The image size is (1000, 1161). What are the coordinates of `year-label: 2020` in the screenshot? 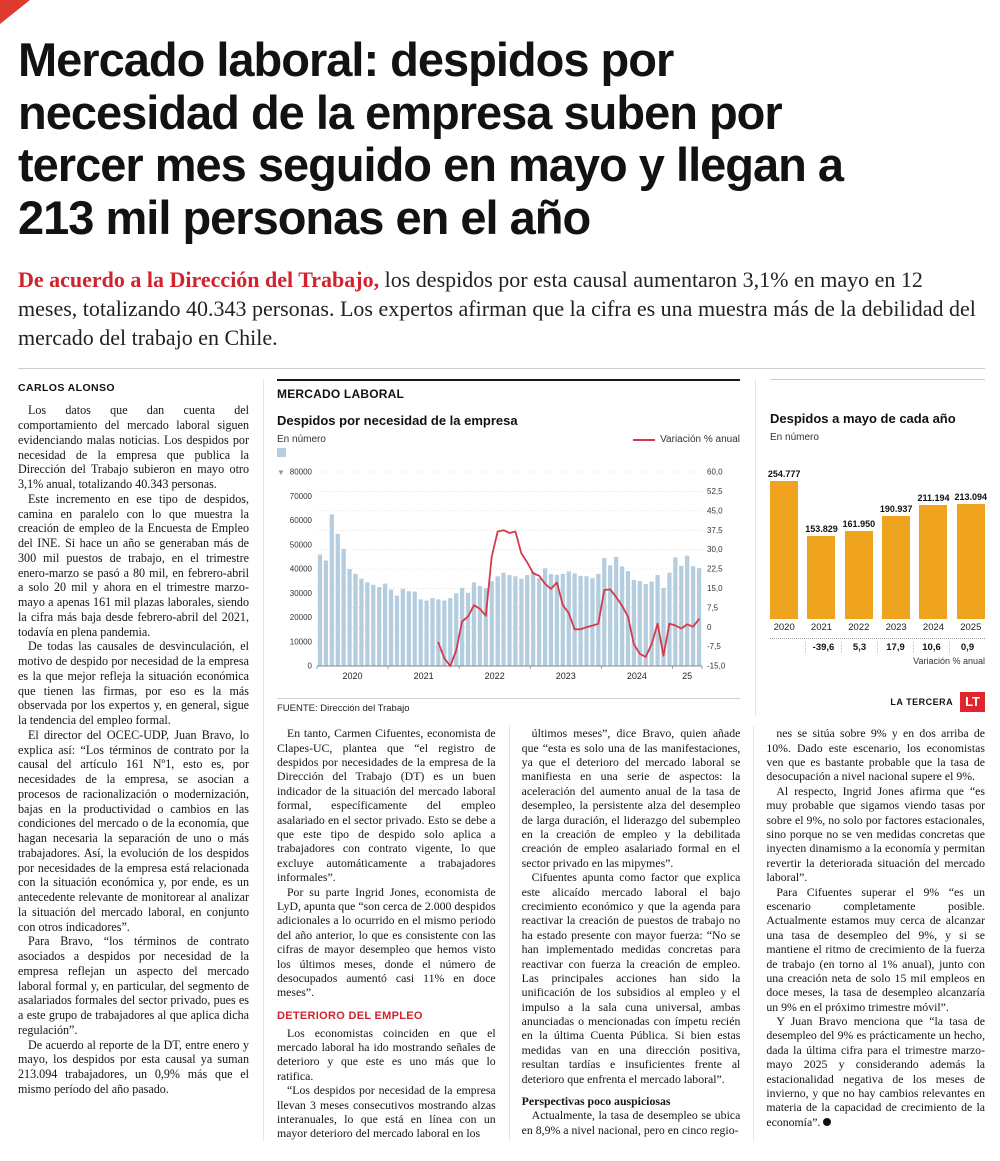 It's located at (784, 628).